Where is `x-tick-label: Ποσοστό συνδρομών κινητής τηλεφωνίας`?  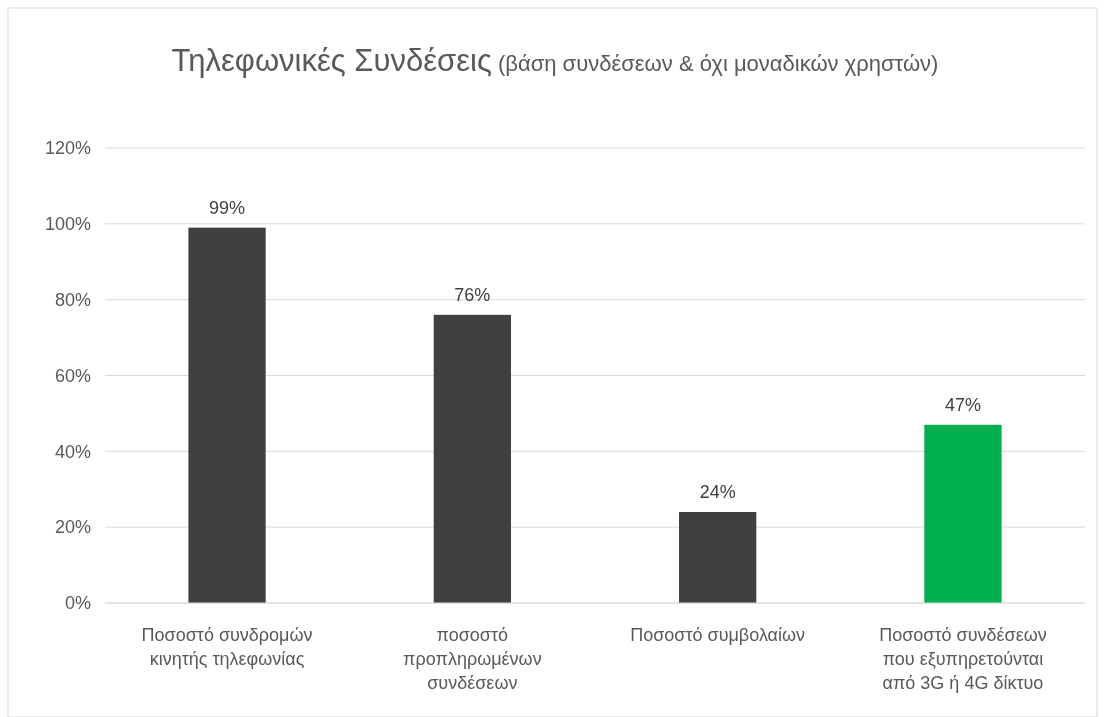 x-tick-label: Ποσοστό συνδρομών κινητής τηλεφωνίας is located at coordinates (227, 647).